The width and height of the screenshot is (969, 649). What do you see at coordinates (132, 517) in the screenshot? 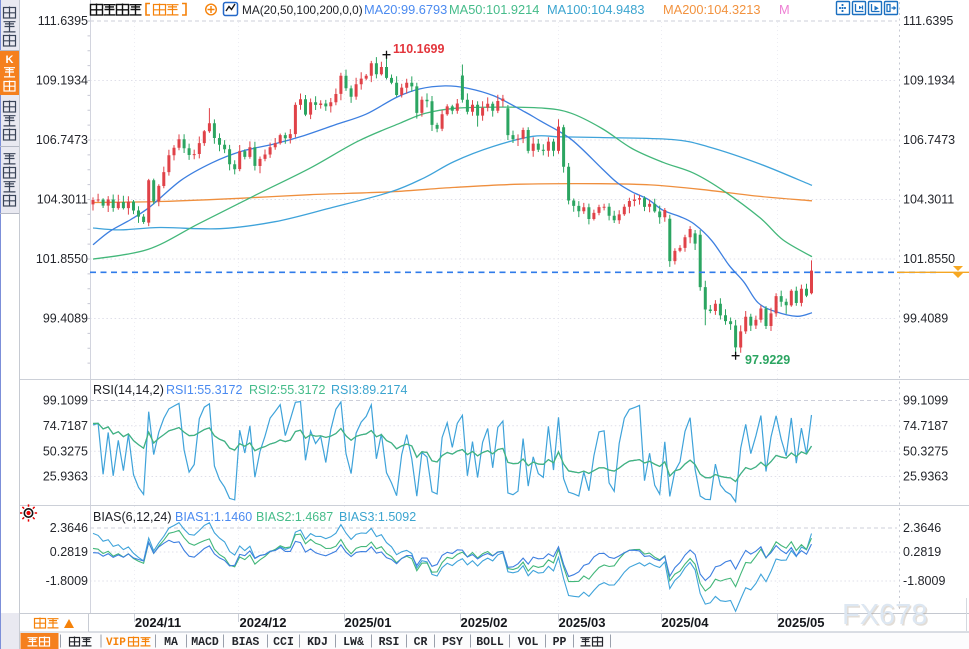
I see `svg-text: BIAS(6,12,24)` at bounding box center [132, 517].